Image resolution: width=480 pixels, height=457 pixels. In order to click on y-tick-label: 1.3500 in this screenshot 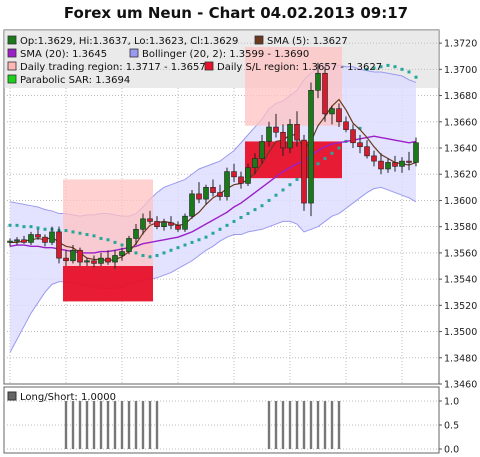, I will do `click(460, 332)`.